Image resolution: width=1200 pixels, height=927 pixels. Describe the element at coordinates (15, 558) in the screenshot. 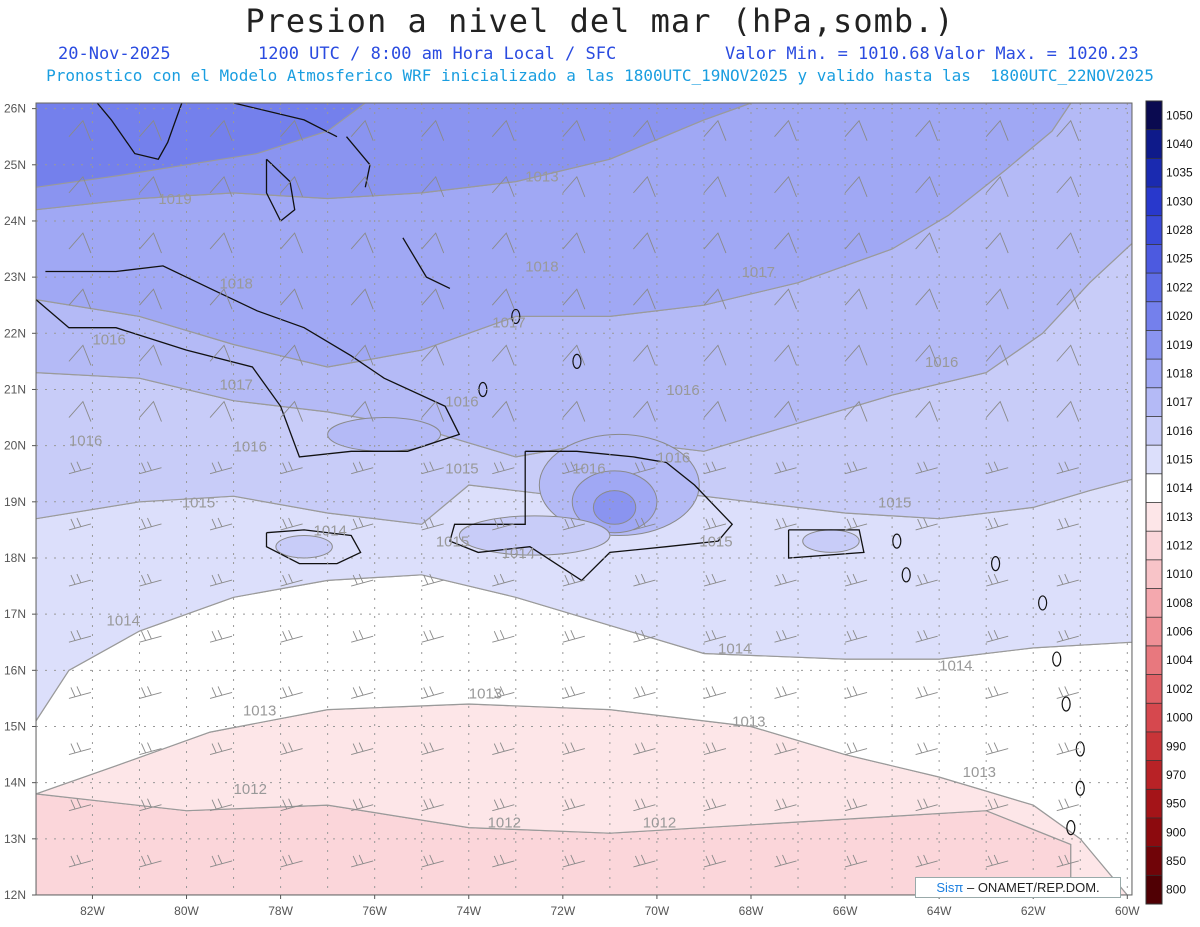

I see `lat-label-18N: 18N` at that location.